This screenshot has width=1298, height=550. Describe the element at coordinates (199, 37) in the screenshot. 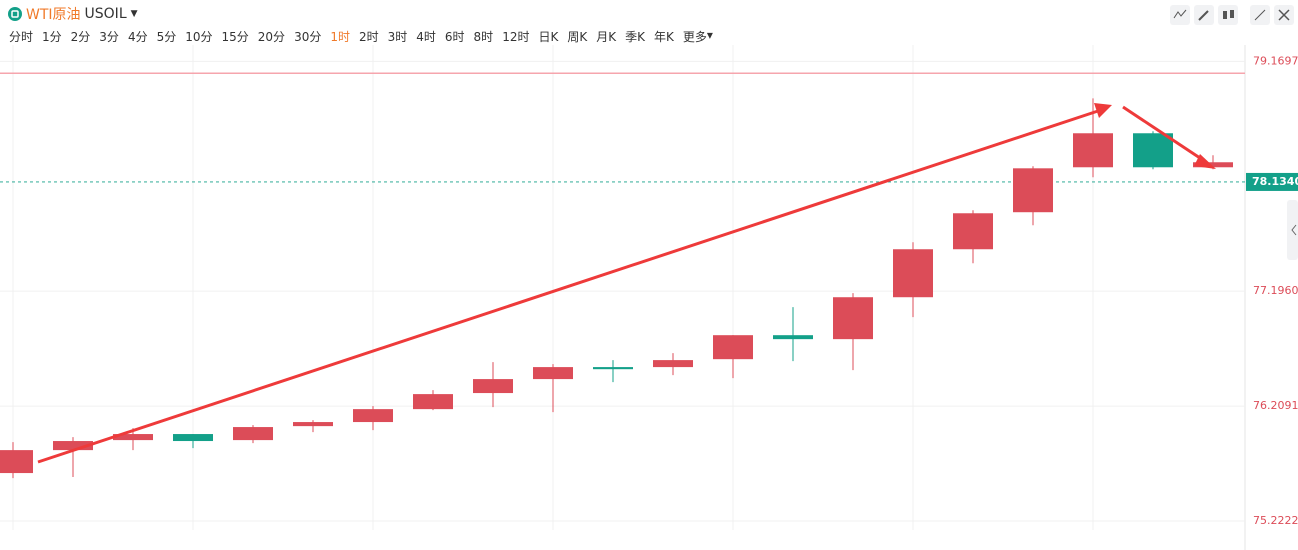

I see `interval-option: 10分` at that location.